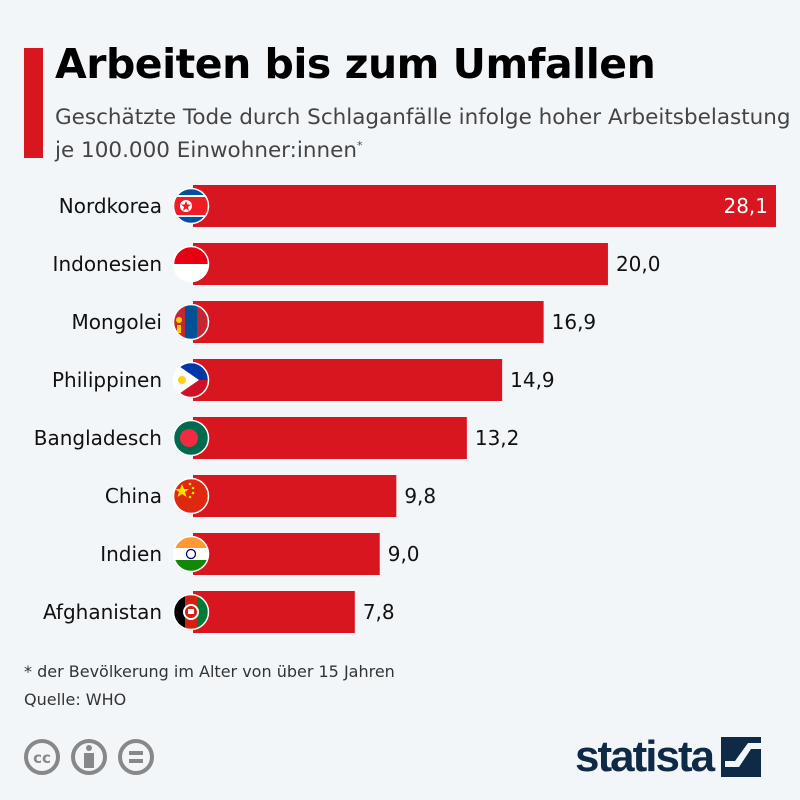 The image size is (800, 800). What do you see at coordinates (136, 757) in the screenshot?
I see `nd-icon` at bounding box center [136, 757].